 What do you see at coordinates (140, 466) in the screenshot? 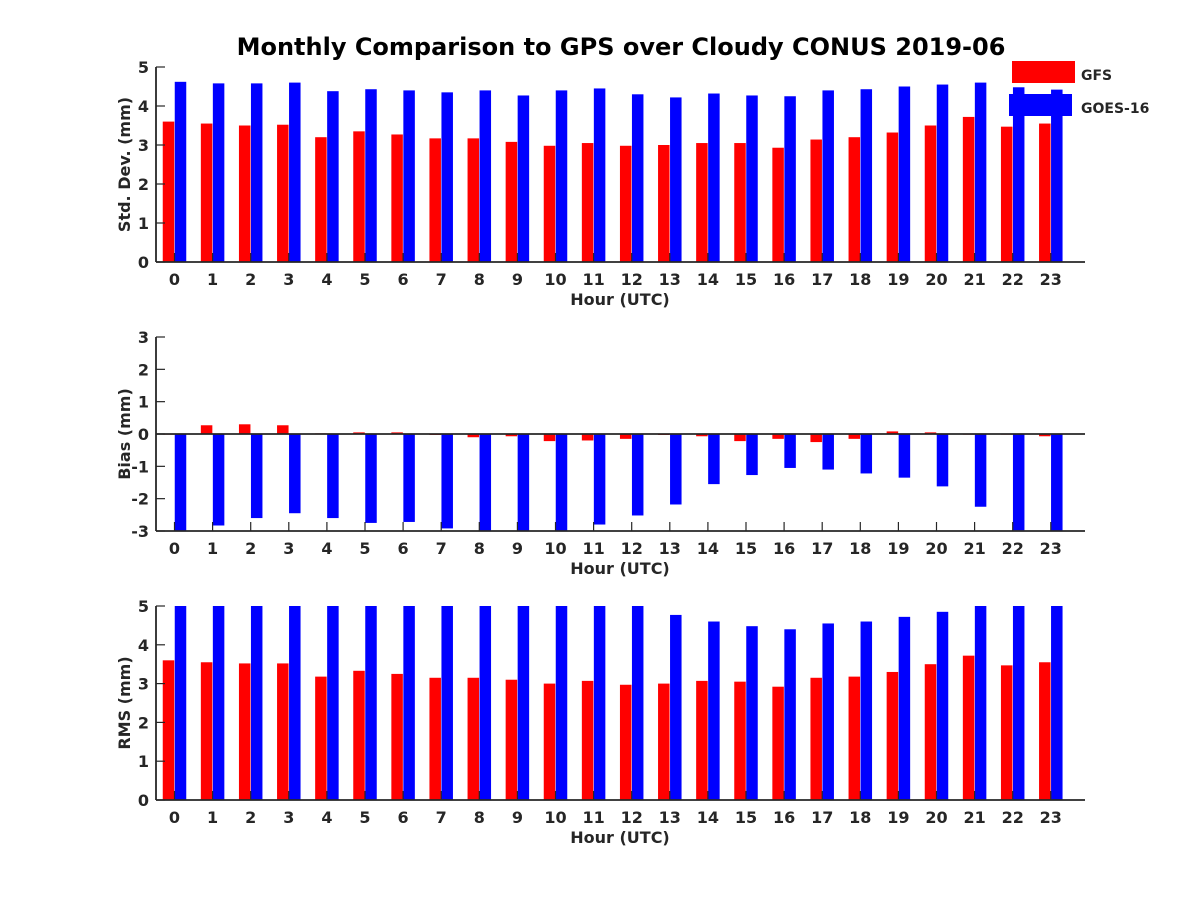
I see `y-tick-label: -1` at bounding box center [140, 466].